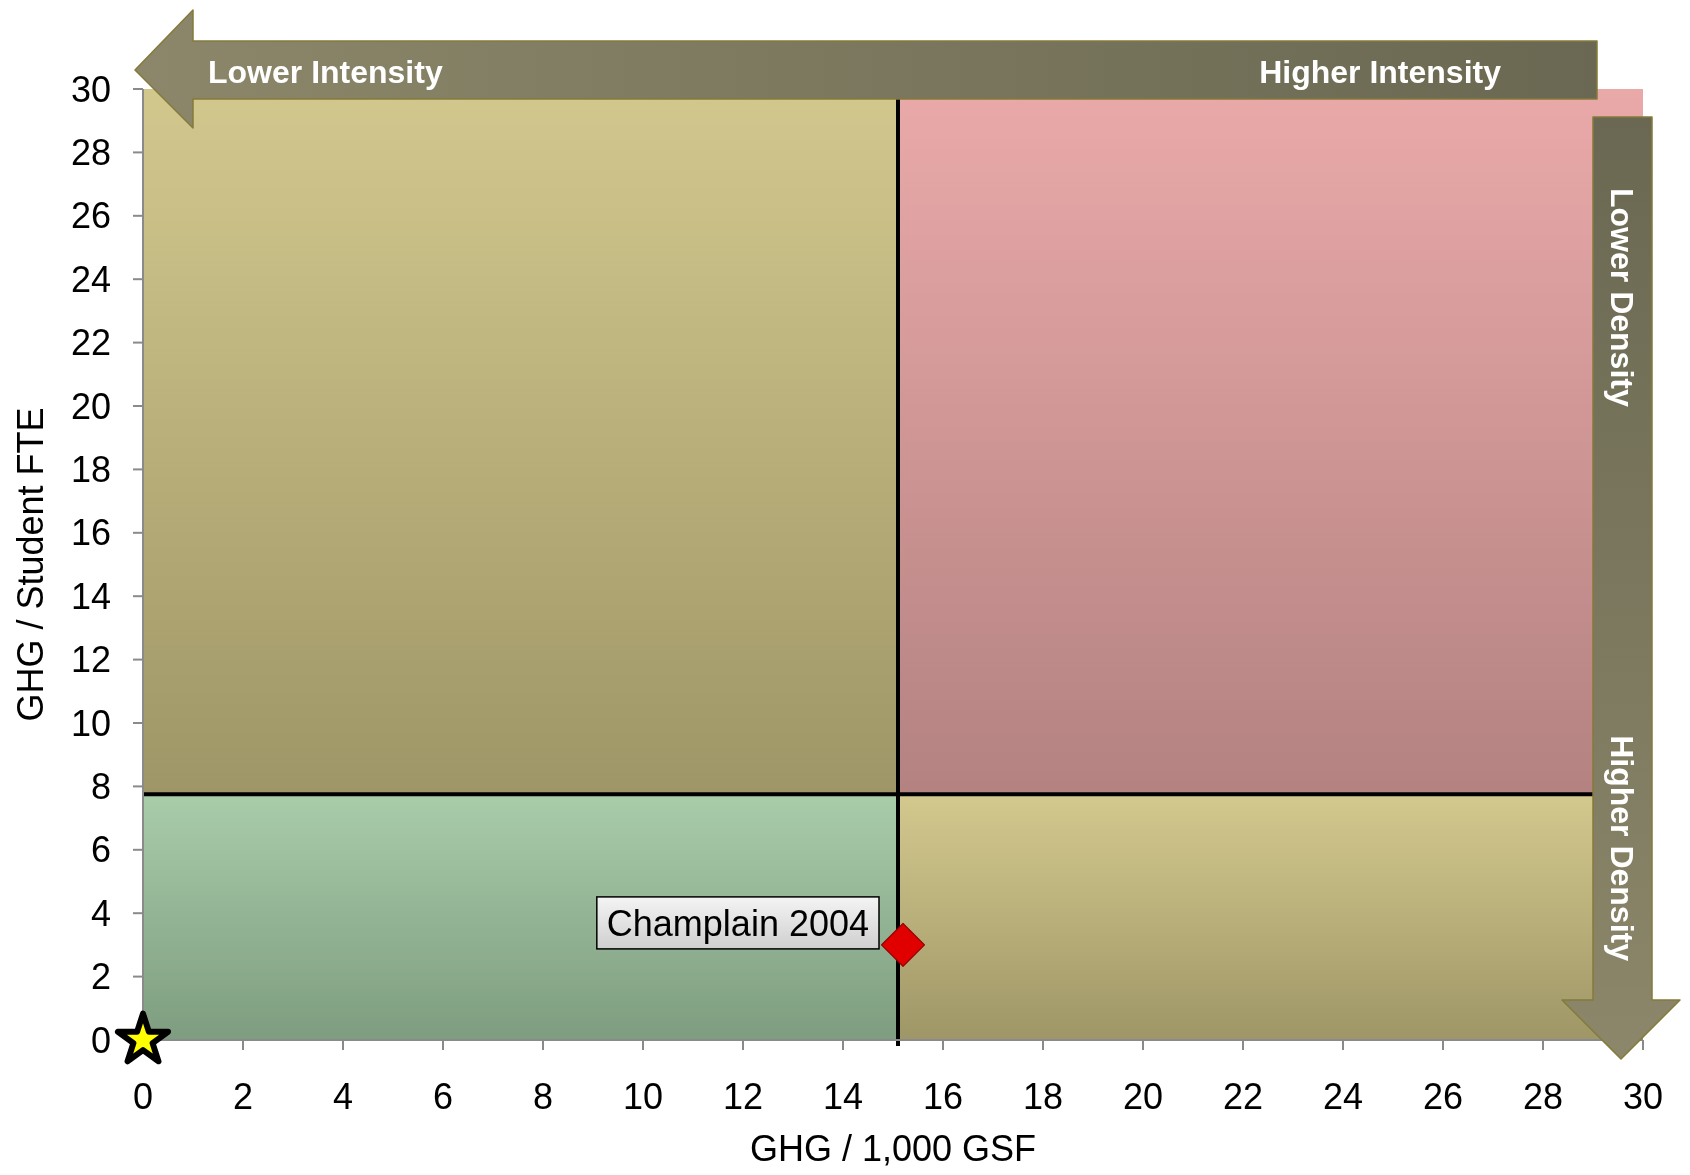 The image size is (1690, 1175). I want to click on y-tick-label: 18, so click(90, 469).